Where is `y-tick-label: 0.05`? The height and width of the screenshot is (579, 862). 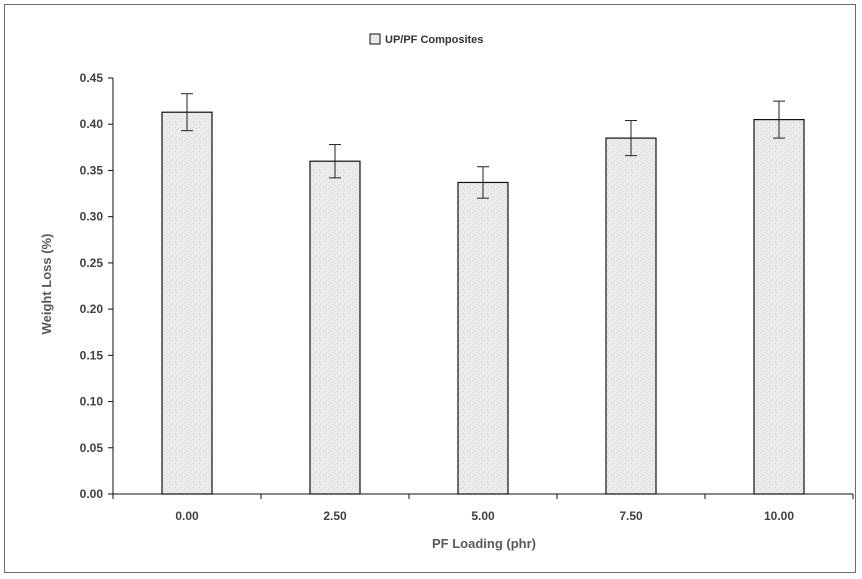
y-tick-label: 0.05 is located at coordinates (92, 448).